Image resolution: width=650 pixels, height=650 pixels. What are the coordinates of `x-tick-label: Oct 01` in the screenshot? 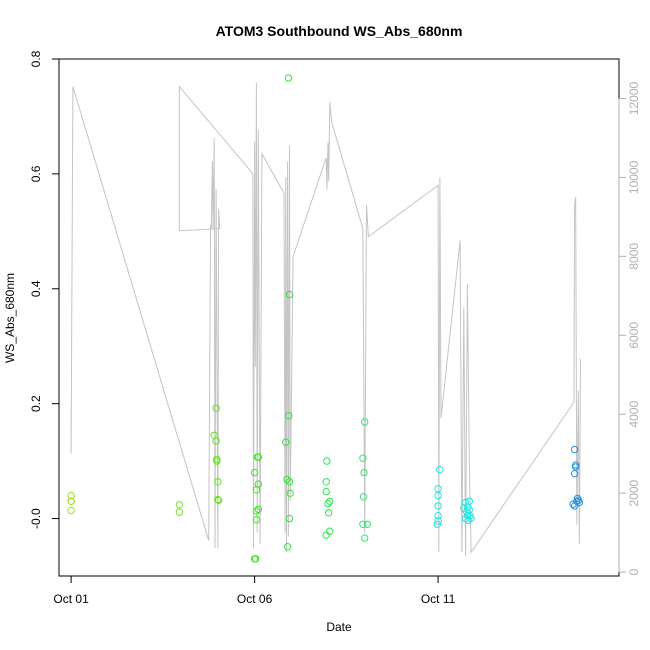 It's located at (71, 599).